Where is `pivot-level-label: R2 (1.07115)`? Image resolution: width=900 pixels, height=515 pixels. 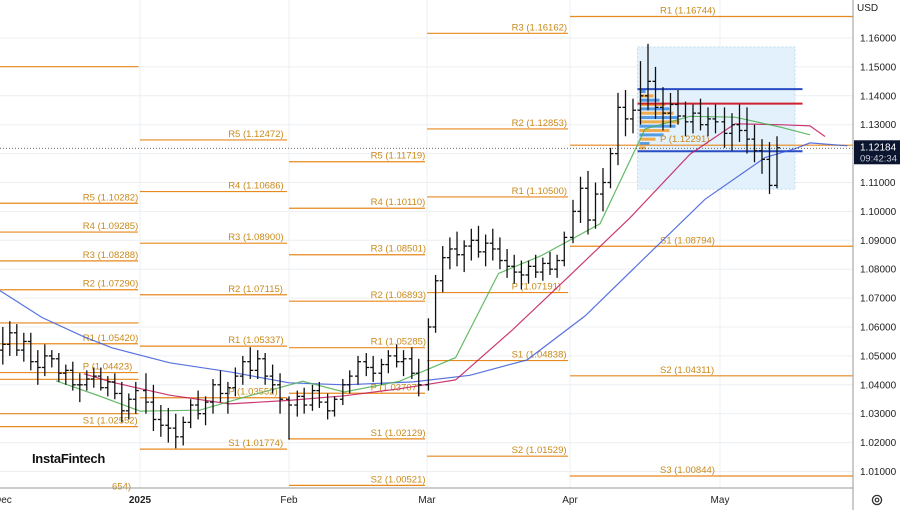 pivot-level-label: R2 (1.07115) is located at coordinates (255, 289).